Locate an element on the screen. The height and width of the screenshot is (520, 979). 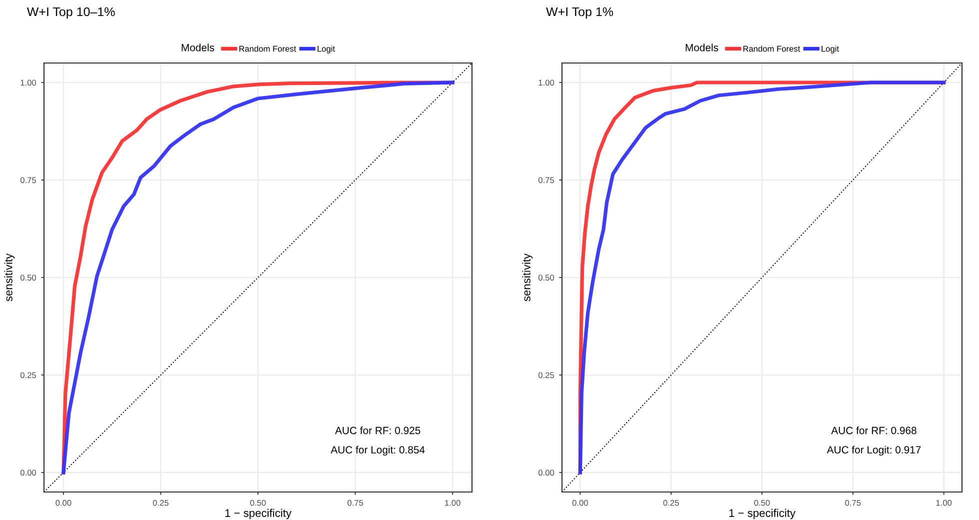
annotation: AUC for RF: 0.925 is located at coordinates (377, 430).